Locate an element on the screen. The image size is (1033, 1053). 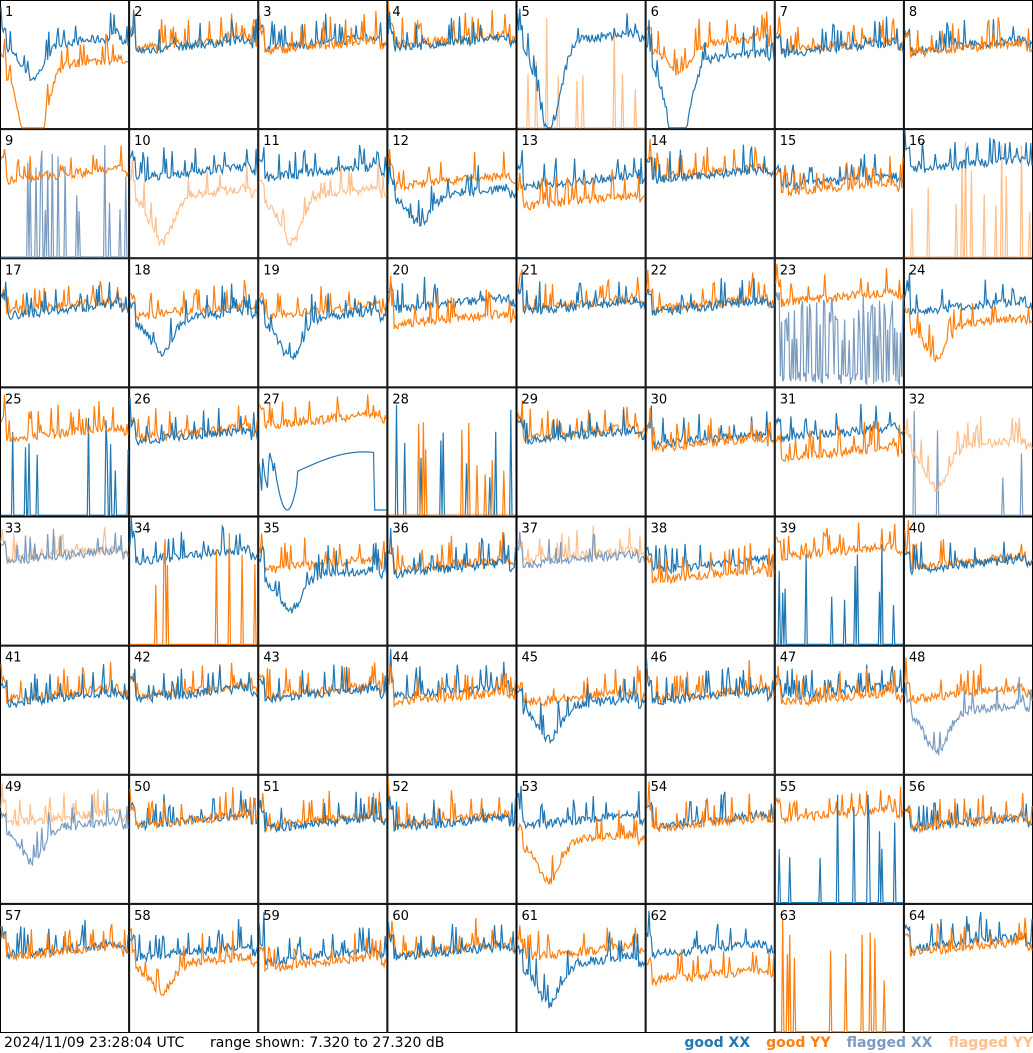
tile-label: 30 is located at coordinates (659, 399).